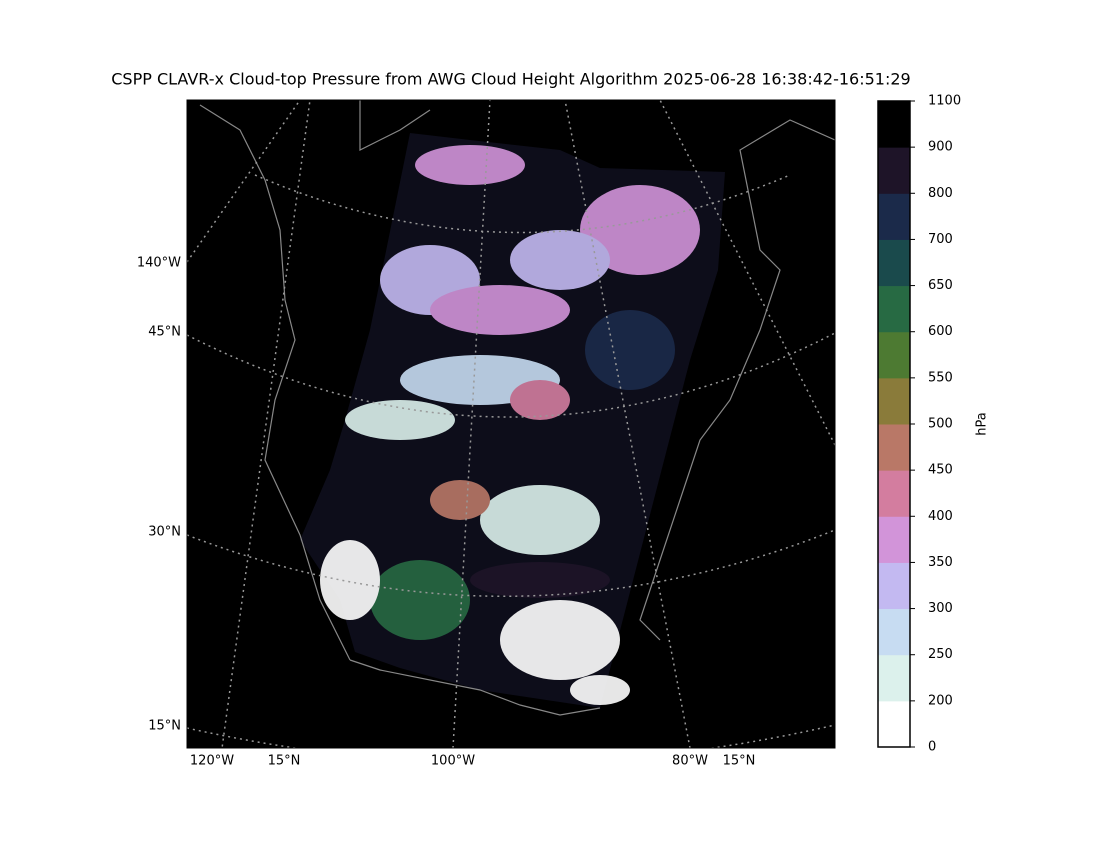  I want to click on map-label: 45°N, so click(164, 332).